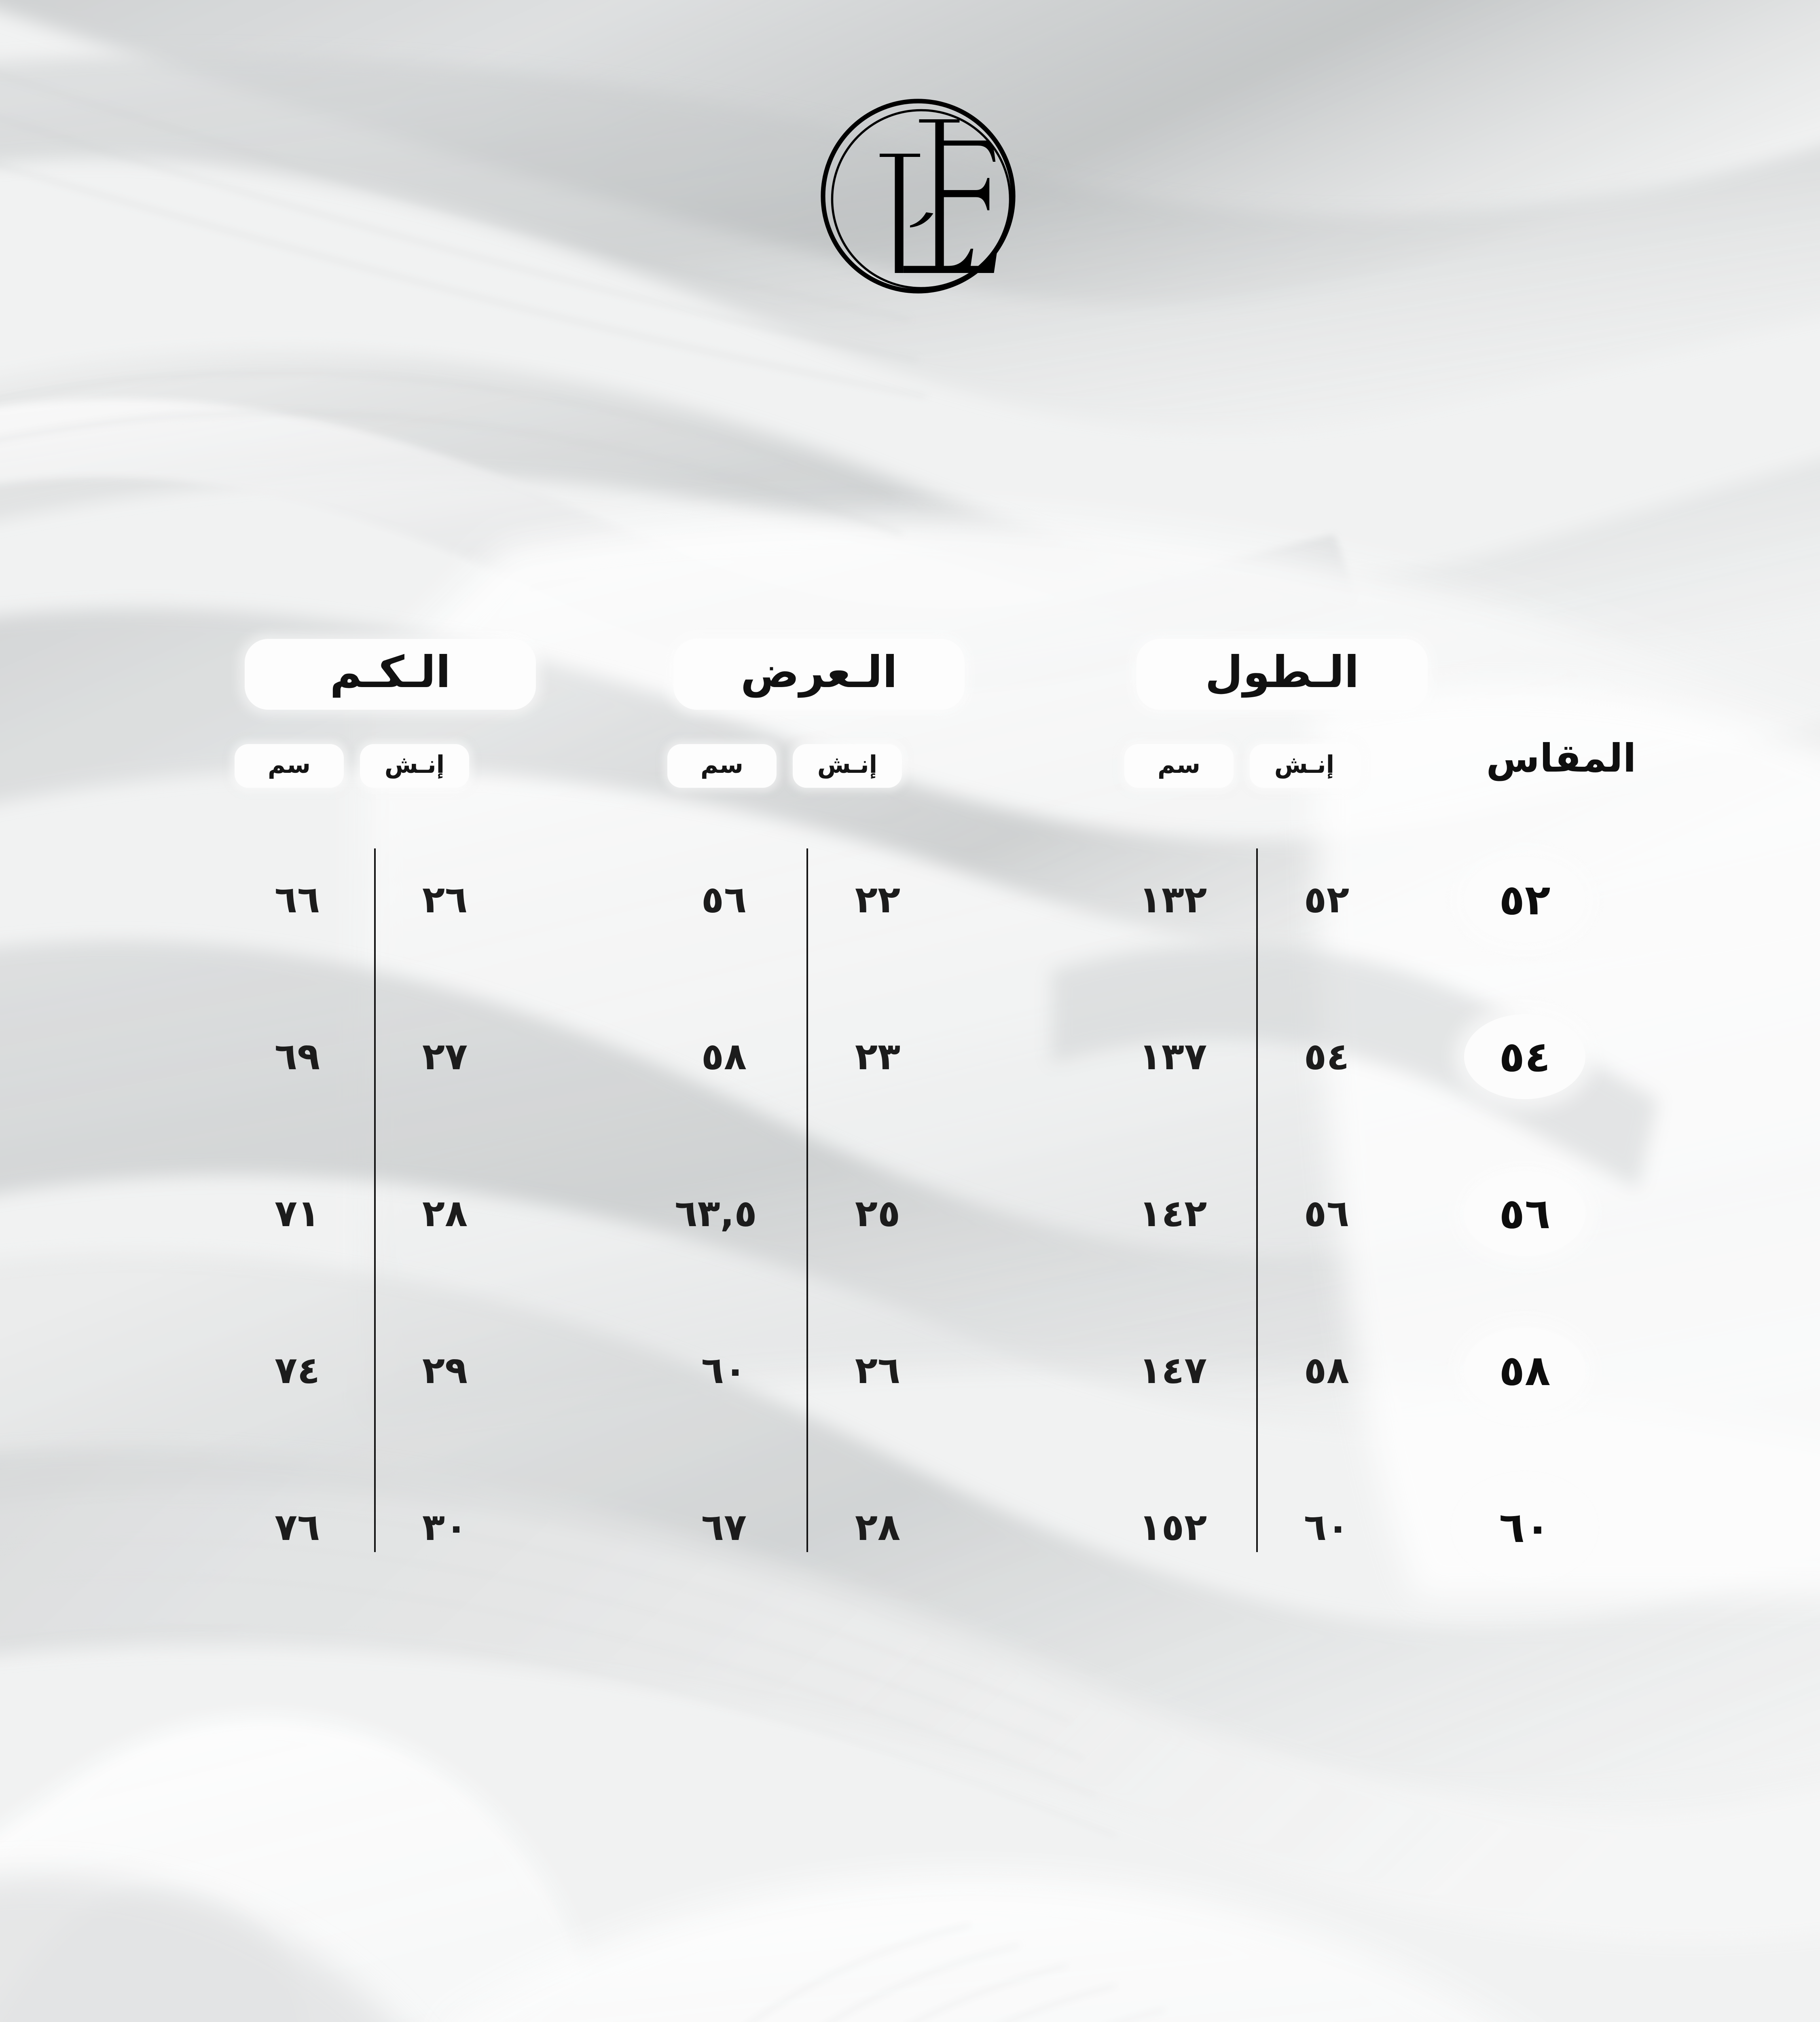 The width and height of the screenshot is (1820, 2022). I want to click on unit-label-sleeve-inch: إنـش, so click(414, 765).